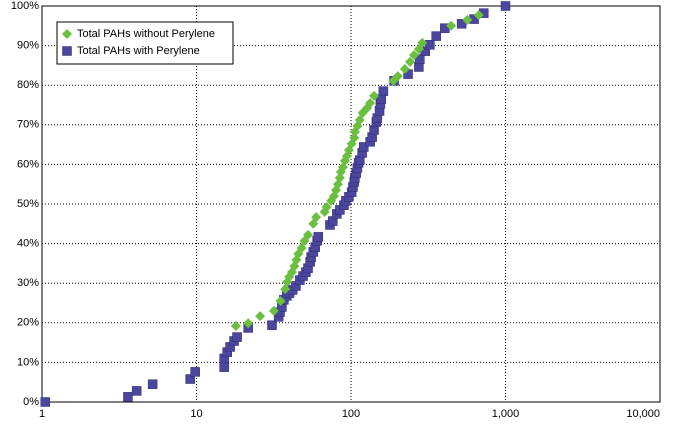 The image size is (680, 430). I want to click on legend-label: Total PAHs without Perylene, so click(146, 34).